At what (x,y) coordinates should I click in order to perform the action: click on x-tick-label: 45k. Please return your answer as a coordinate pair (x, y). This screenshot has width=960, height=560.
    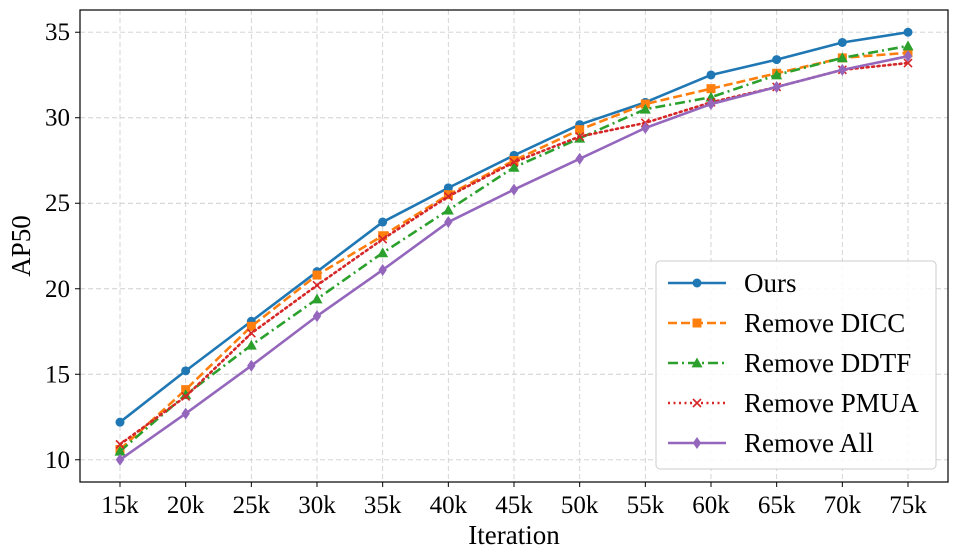
    Looking at the image, I should click on (514, 505).